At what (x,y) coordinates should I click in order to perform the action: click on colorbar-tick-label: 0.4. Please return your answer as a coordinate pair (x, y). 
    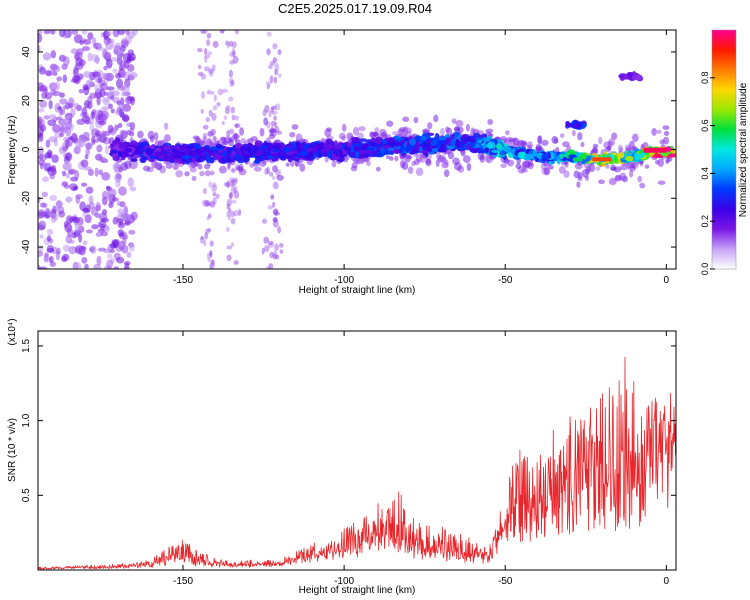
    Looking at the image, I should click on (705, 173).